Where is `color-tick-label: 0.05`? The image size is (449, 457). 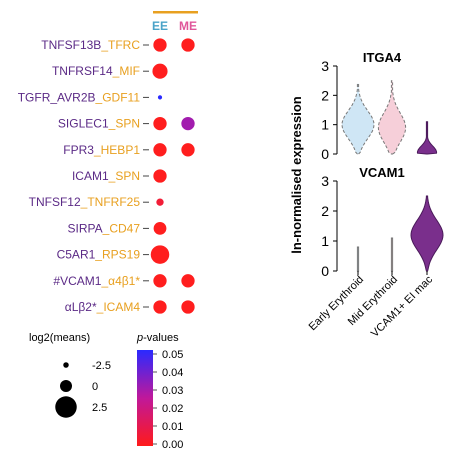
color-tick-label: 0.05 is located at coordinates (172, 355).